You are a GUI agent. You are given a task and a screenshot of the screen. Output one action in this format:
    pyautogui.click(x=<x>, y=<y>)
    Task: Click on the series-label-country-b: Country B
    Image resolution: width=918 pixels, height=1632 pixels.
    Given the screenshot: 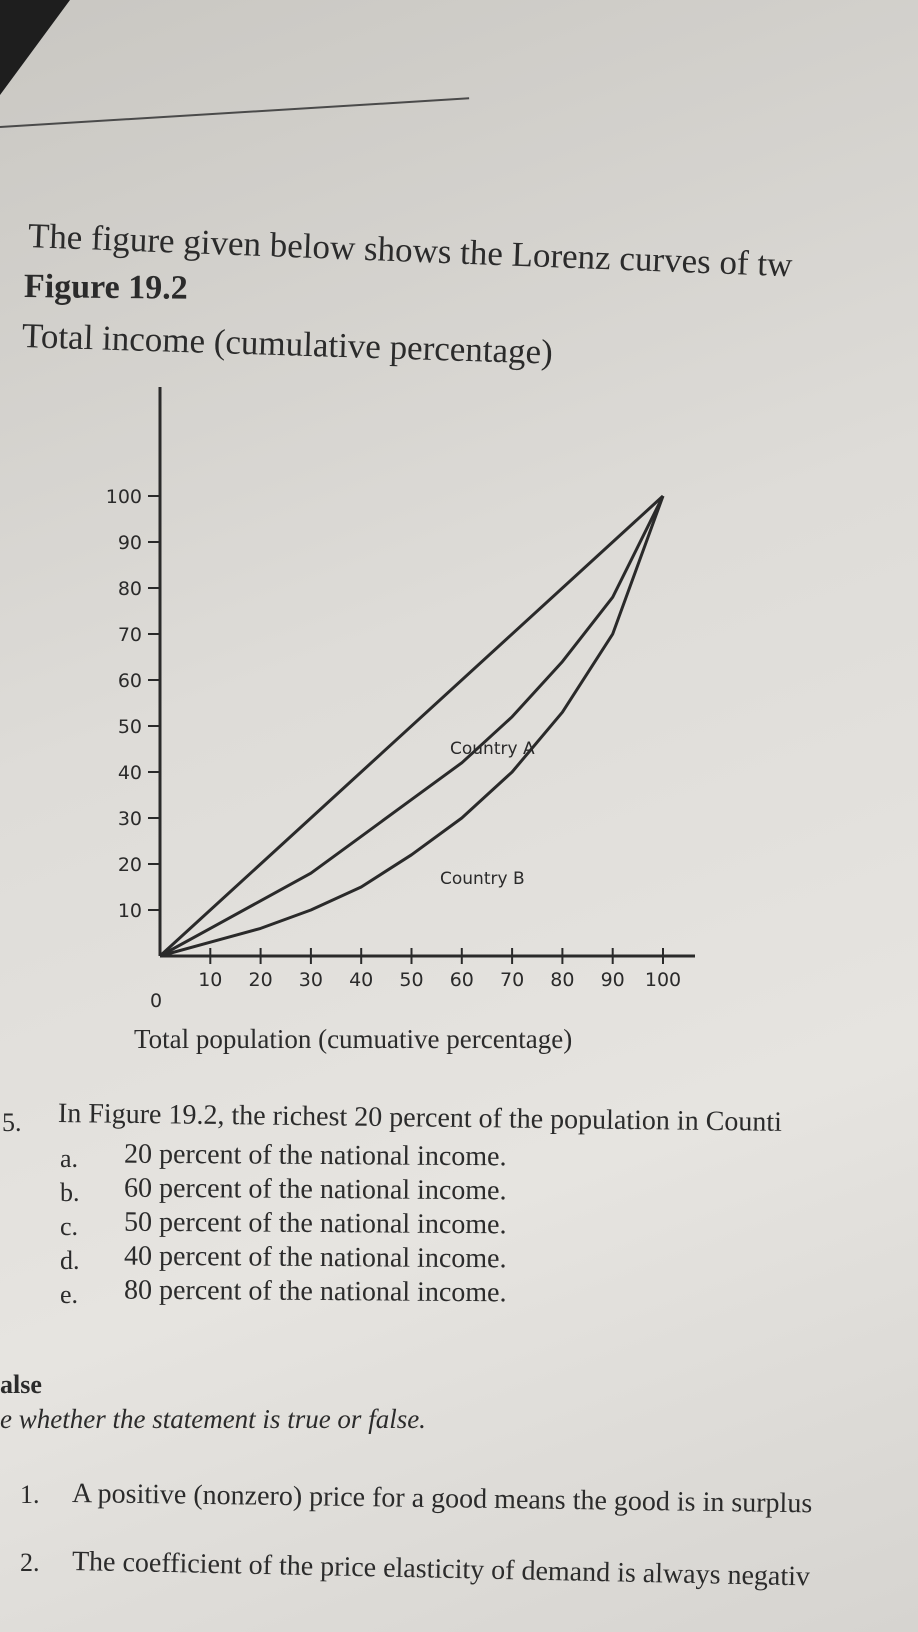 What is the action you would take?
    pyautogui.click(x=482, y=879)
    